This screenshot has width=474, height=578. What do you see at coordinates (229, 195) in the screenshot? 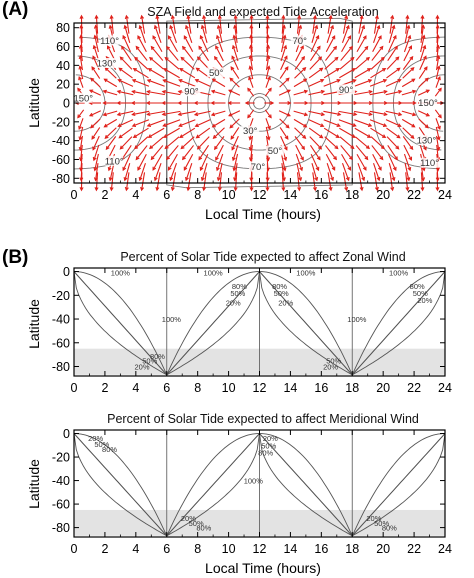
I see `x-tick-label: 10` at bounding box center [229, 195].